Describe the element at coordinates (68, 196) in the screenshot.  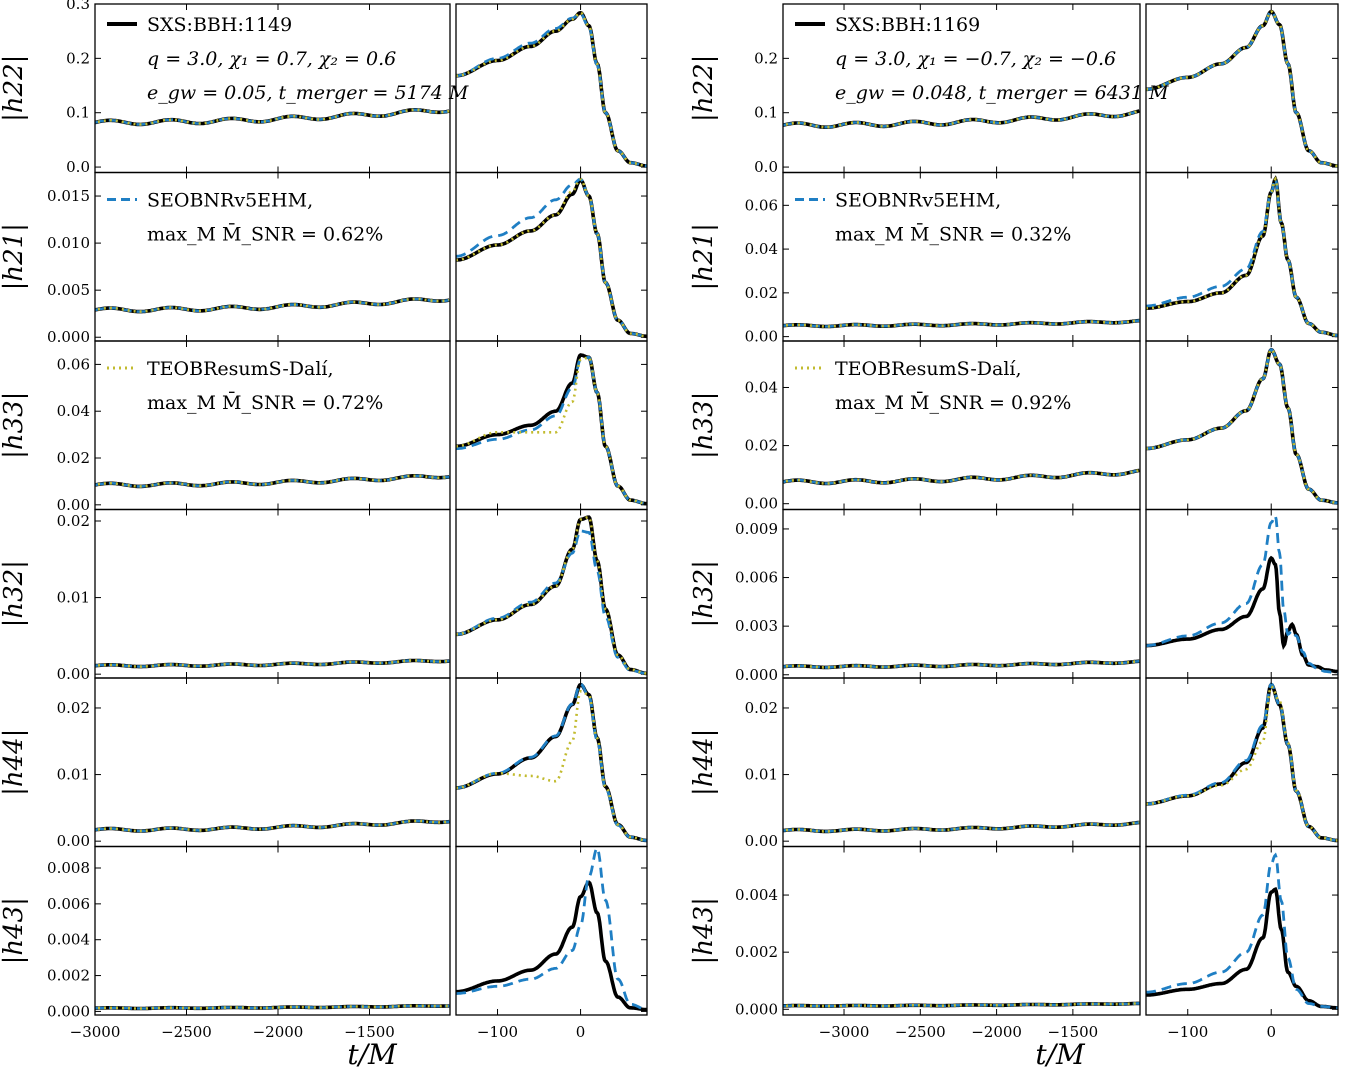
I see `y-tick-label: 0.015` at that location.